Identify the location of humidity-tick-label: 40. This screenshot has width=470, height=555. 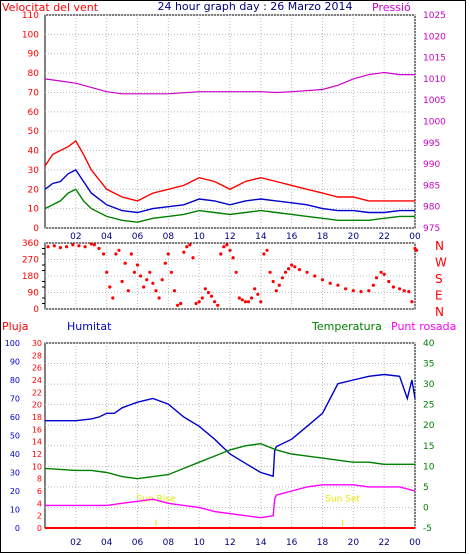
(15, 454).